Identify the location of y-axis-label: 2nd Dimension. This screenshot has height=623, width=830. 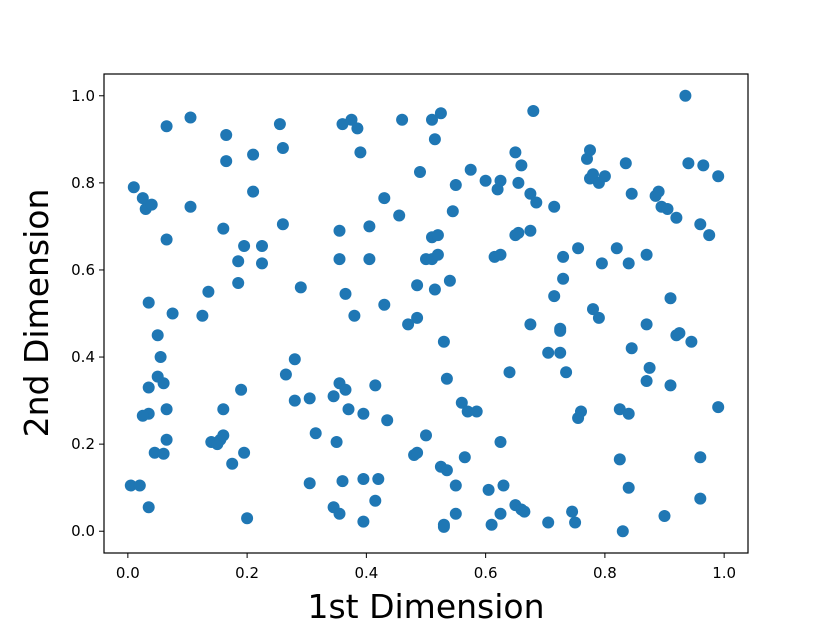
(36, 313).